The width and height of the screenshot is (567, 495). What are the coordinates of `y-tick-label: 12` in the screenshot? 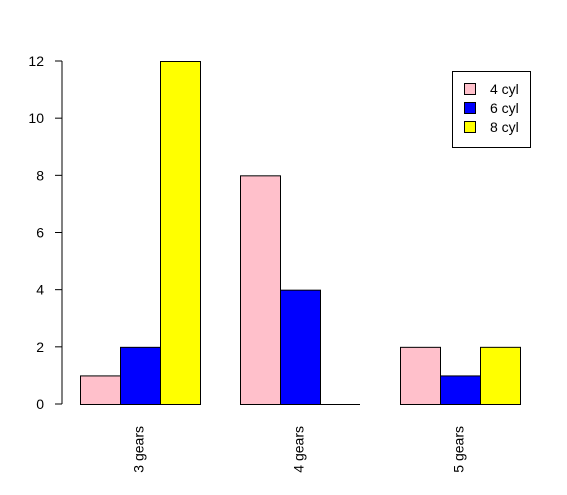 It's located at (36, 61).